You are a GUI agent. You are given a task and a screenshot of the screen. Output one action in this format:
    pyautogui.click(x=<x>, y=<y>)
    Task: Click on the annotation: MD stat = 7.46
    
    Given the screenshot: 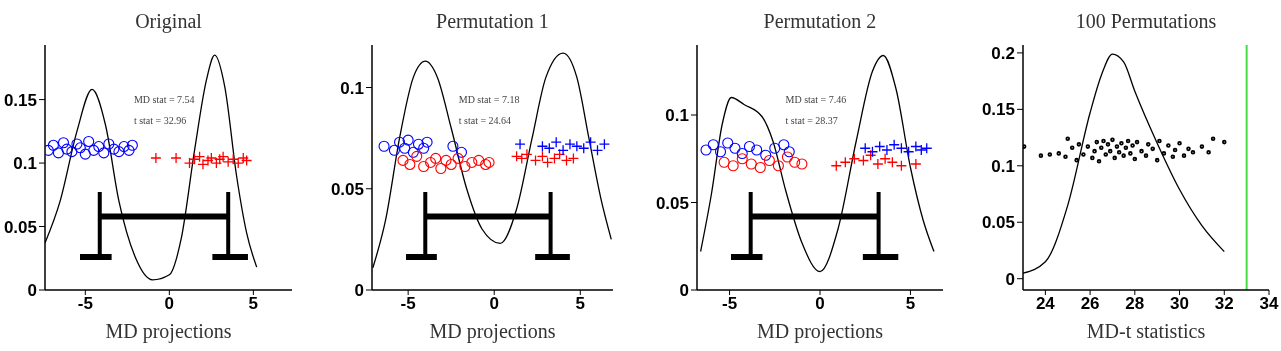 What is the action you would take?
    pyautogui.click(x=816, y=99)
    